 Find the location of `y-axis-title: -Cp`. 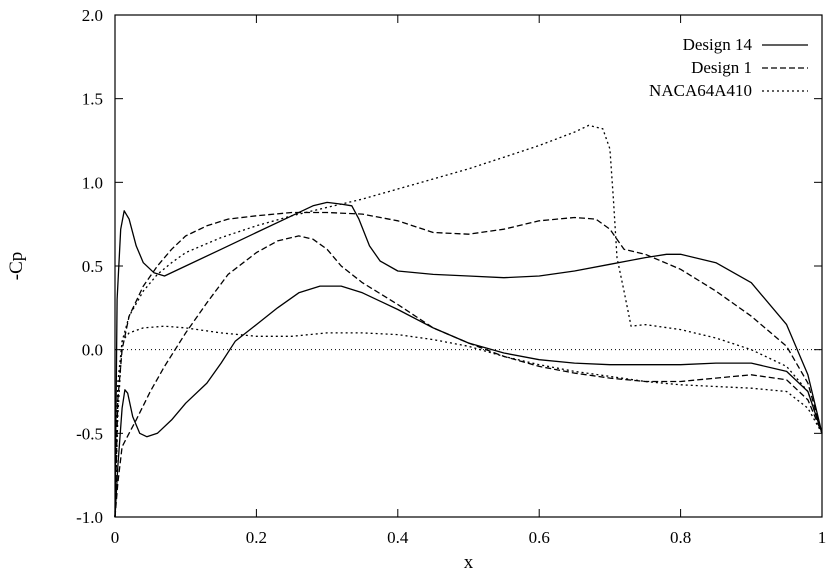

y-axis-title: -Cp is located at coordinates (16, 266).